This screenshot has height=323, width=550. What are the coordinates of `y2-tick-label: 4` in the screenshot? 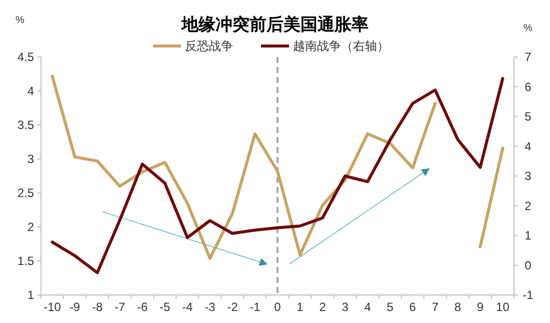 It's located at (528, 146).